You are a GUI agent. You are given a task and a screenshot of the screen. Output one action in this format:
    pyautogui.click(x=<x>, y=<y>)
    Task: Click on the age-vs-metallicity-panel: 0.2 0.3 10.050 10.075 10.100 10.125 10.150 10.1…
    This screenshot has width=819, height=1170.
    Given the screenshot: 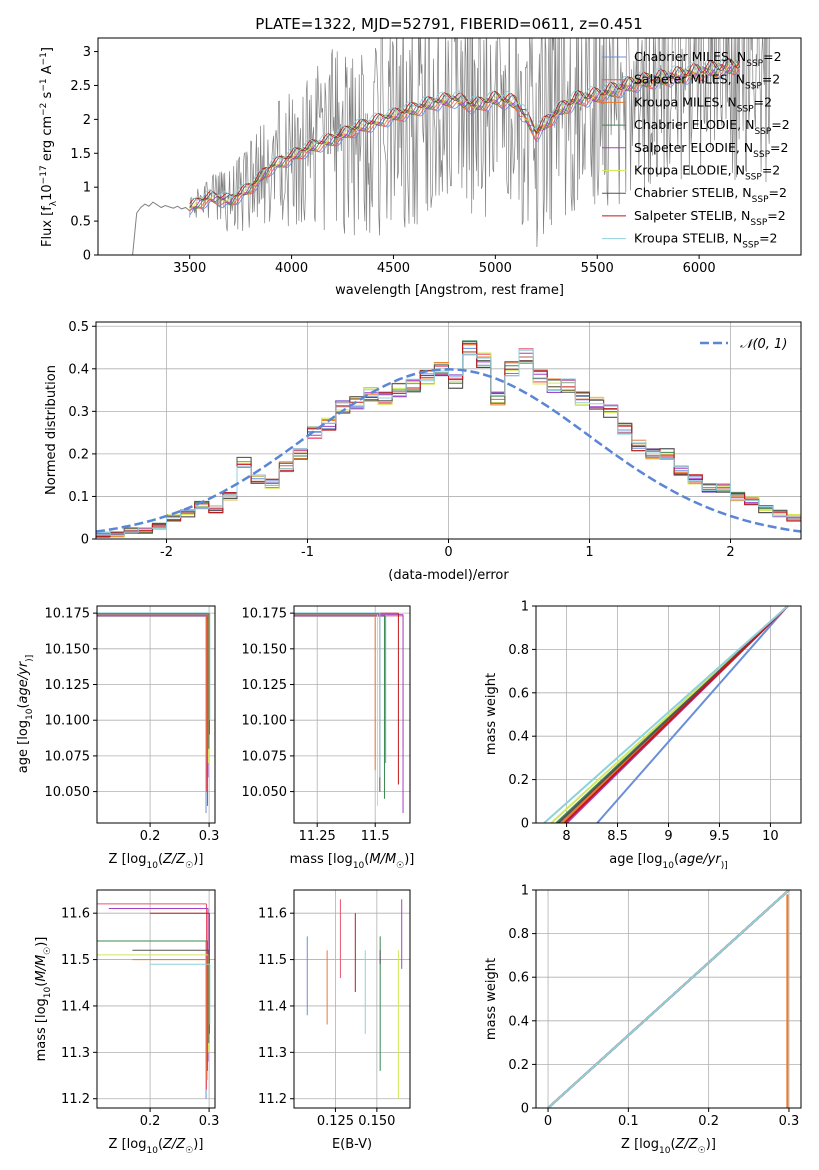 What is the action you would take?
    pyautogui.click(x=118, y=738)
    